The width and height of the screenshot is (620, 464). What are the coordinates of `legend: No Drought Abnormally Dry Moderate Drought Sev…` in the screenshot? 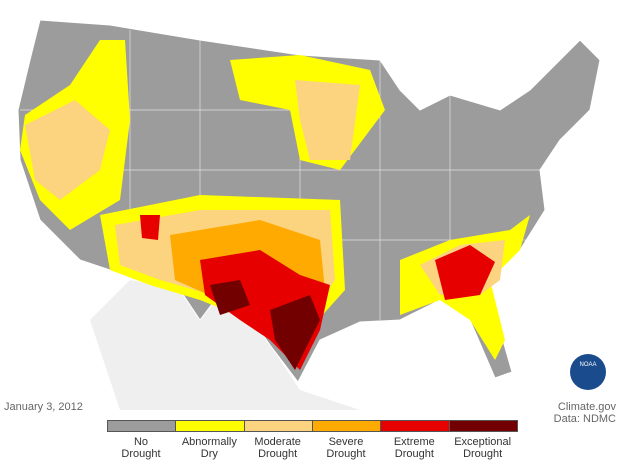 It's located at (312, 442).